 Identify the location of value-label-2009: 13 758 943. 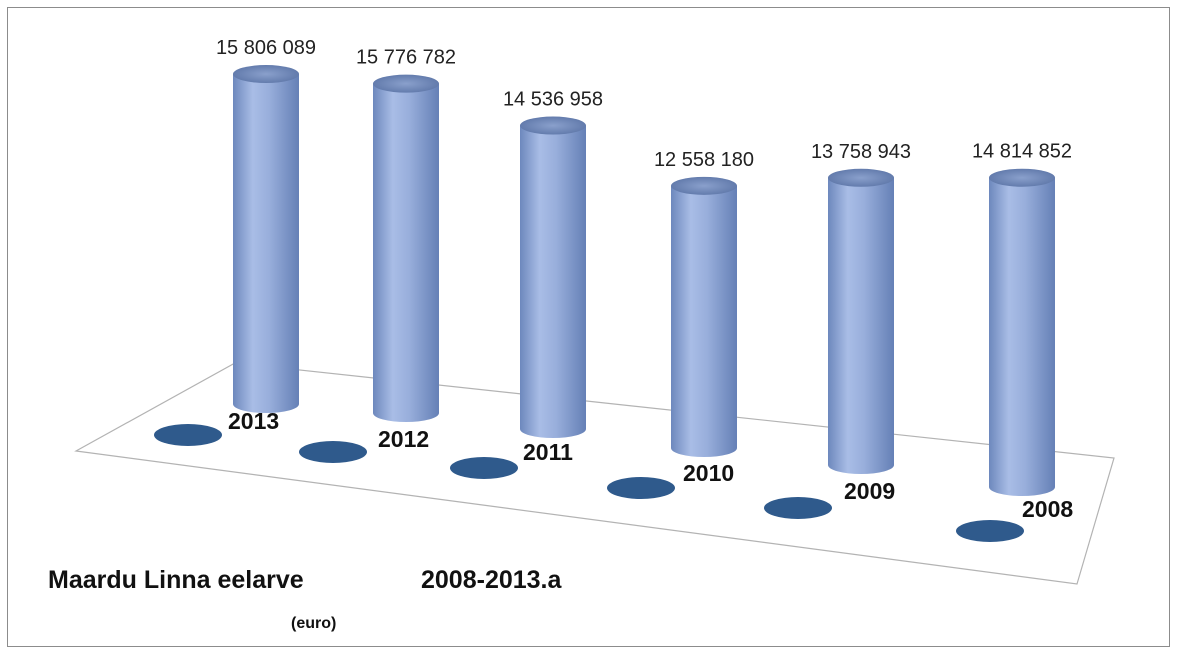
(861, 152).